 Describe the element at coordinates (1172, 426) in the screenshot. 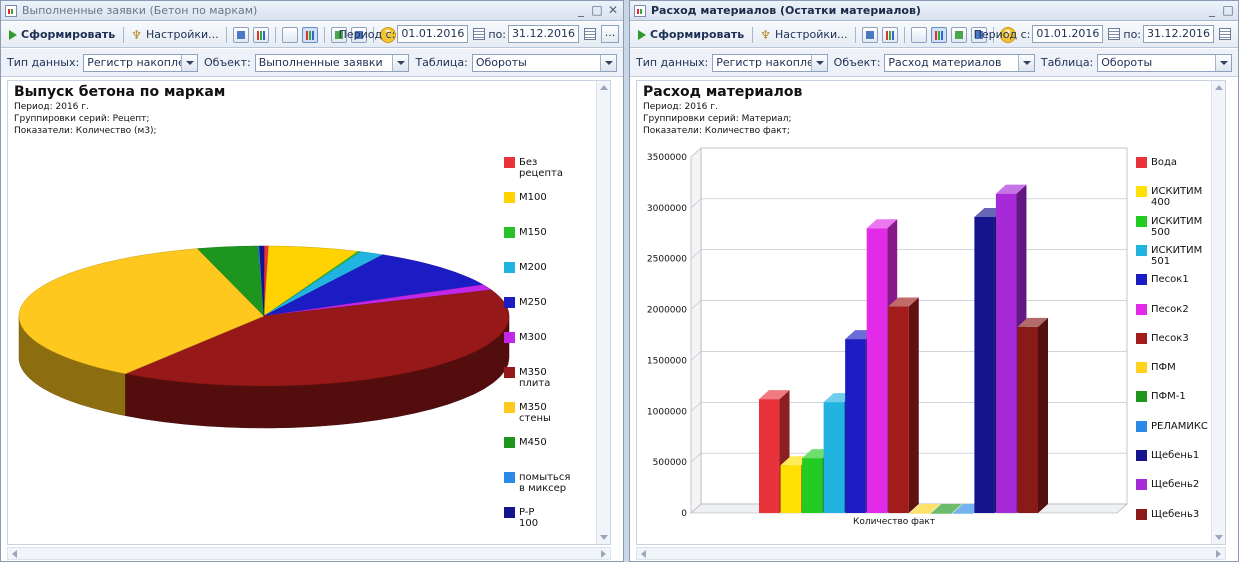

I see `legend-item: РЕЛАМИКС` at that location.